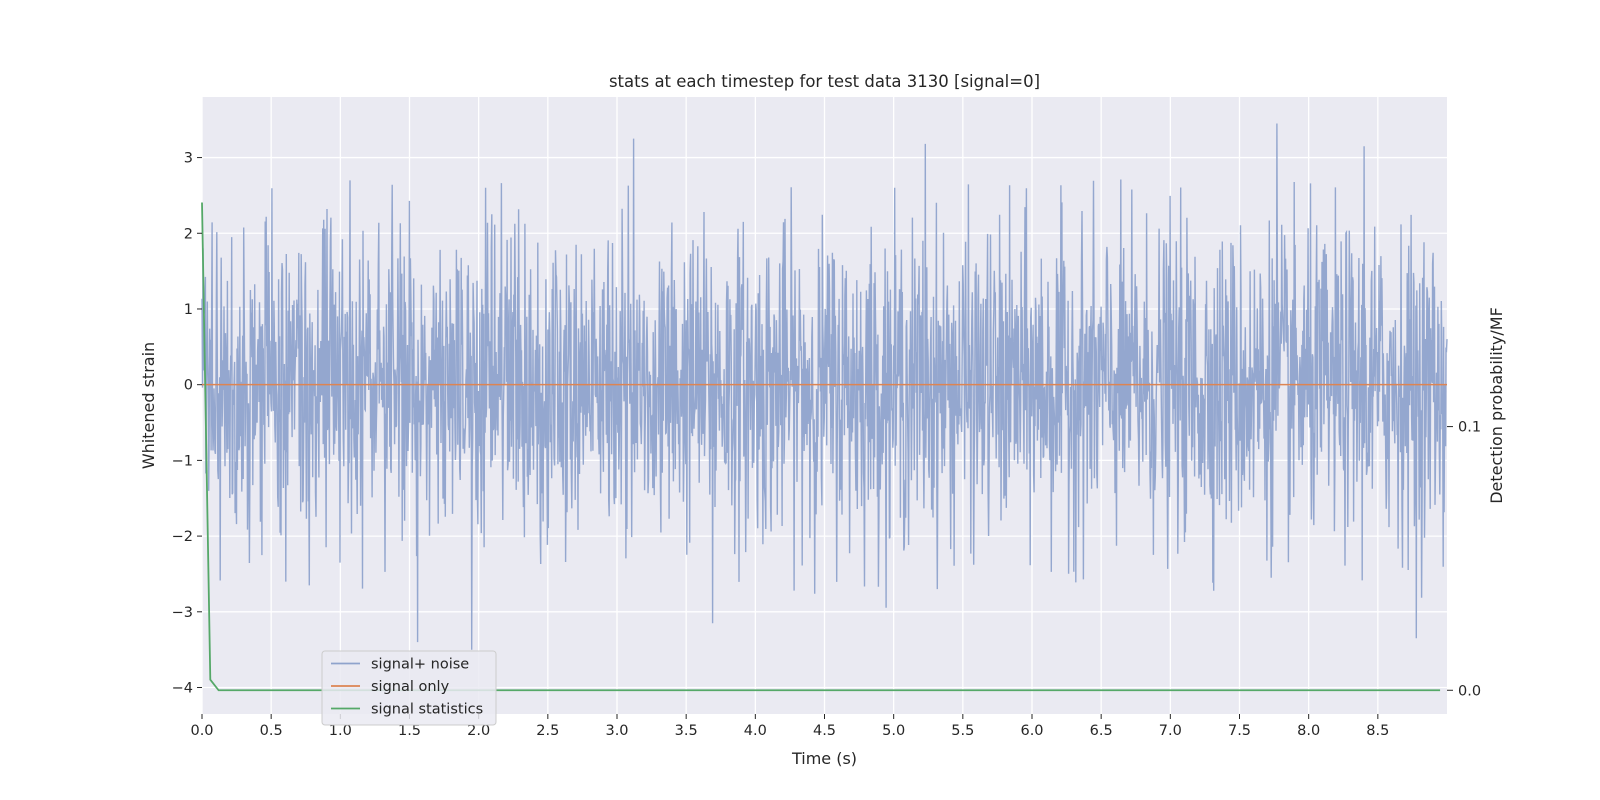  Describe the element at coordinates (616, 731) in the screenshot. I see `x-tick-label: 3.0` at that location.